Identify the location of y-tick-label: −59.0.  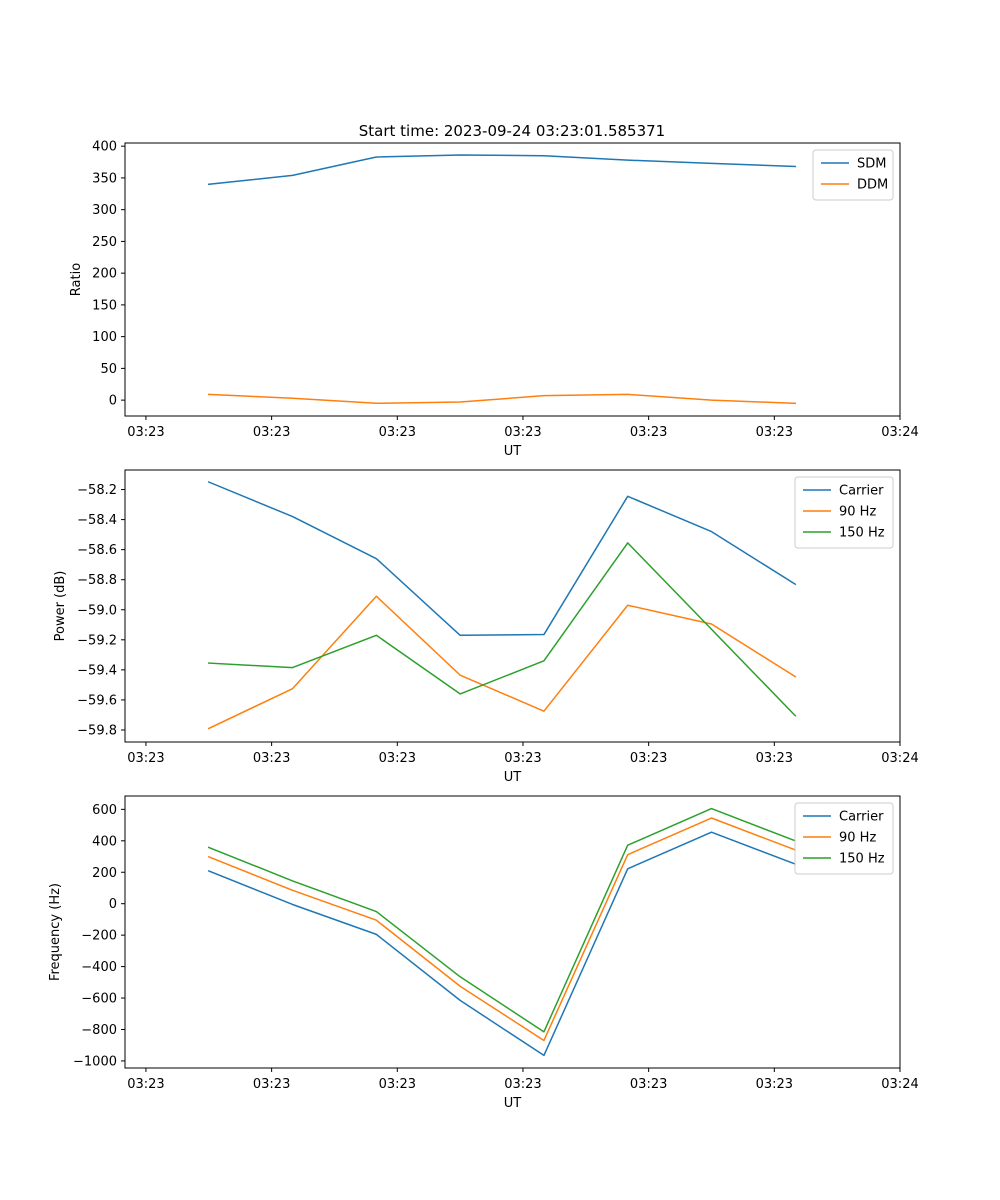
(97, 610).